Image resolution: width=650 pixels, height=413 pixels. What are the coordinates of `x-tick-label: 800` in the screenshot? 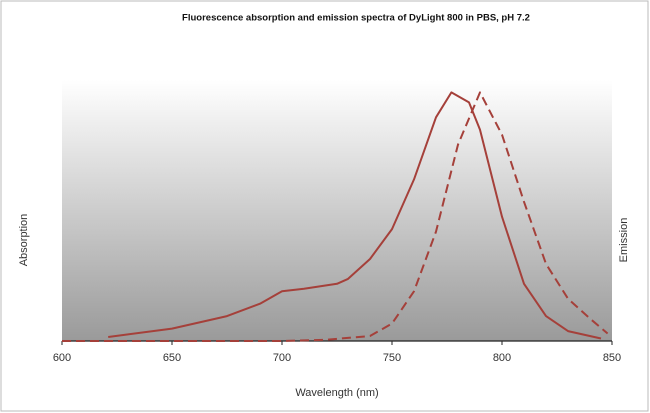 It's located at (502, 358).